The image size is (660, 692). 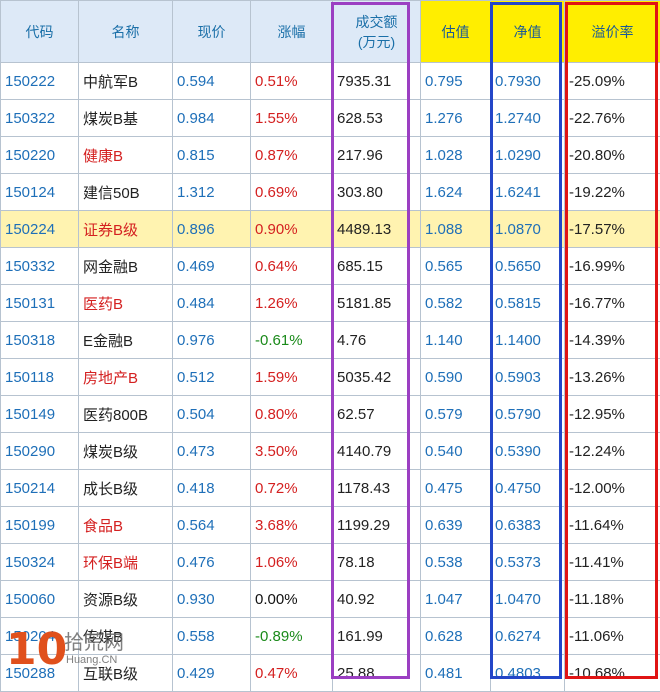 What do you see at coordinates (528, 636) in the screenshot?
I see `cell-nav: 0.6274` at bounding box center [528, 636].